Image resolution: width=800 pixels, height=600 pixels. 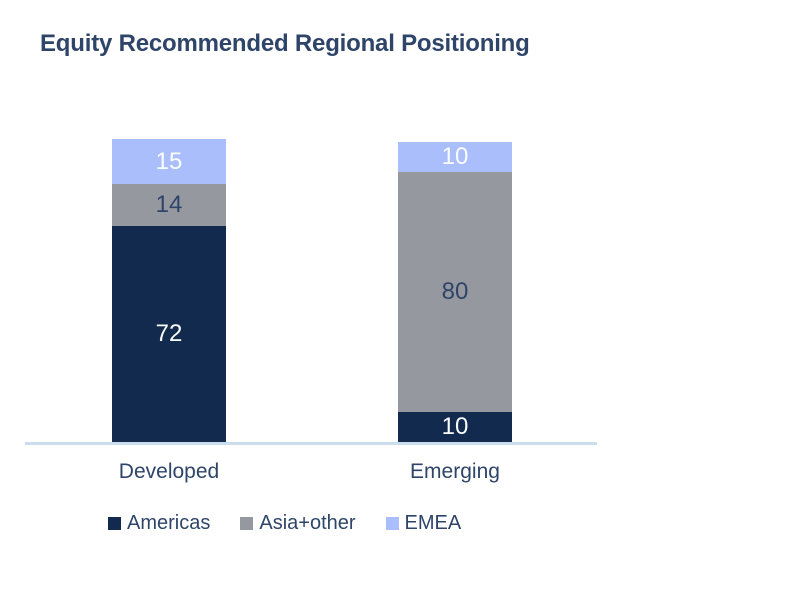 I want to click on segment-asia-other-developed: 14, so click(x=169, y=205).